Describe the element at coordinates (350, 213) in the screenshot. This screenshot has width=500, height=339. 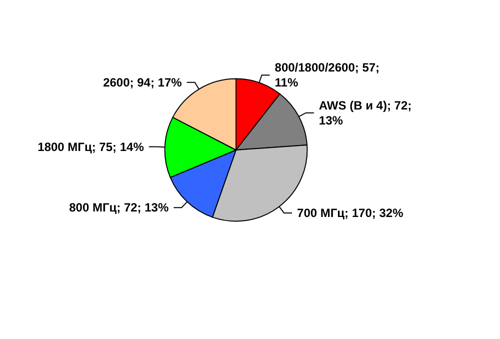
I see `slice-label: 700 МГц; 170; 32%` at that location.